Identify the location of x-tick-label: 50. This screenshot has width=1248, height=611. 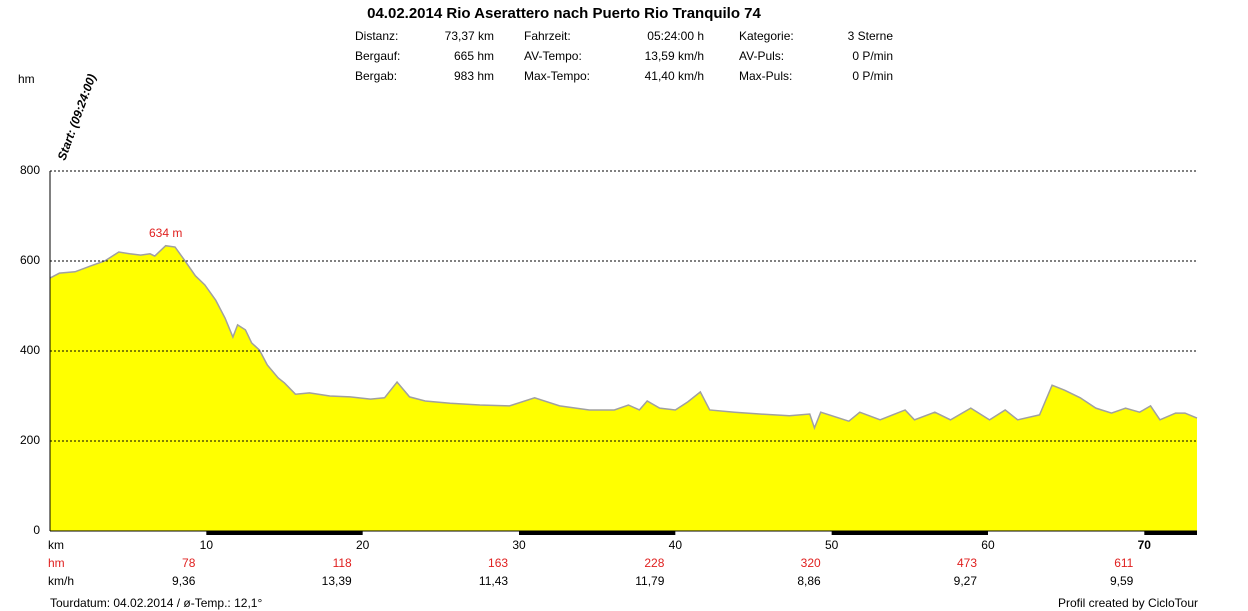
(832, 545).